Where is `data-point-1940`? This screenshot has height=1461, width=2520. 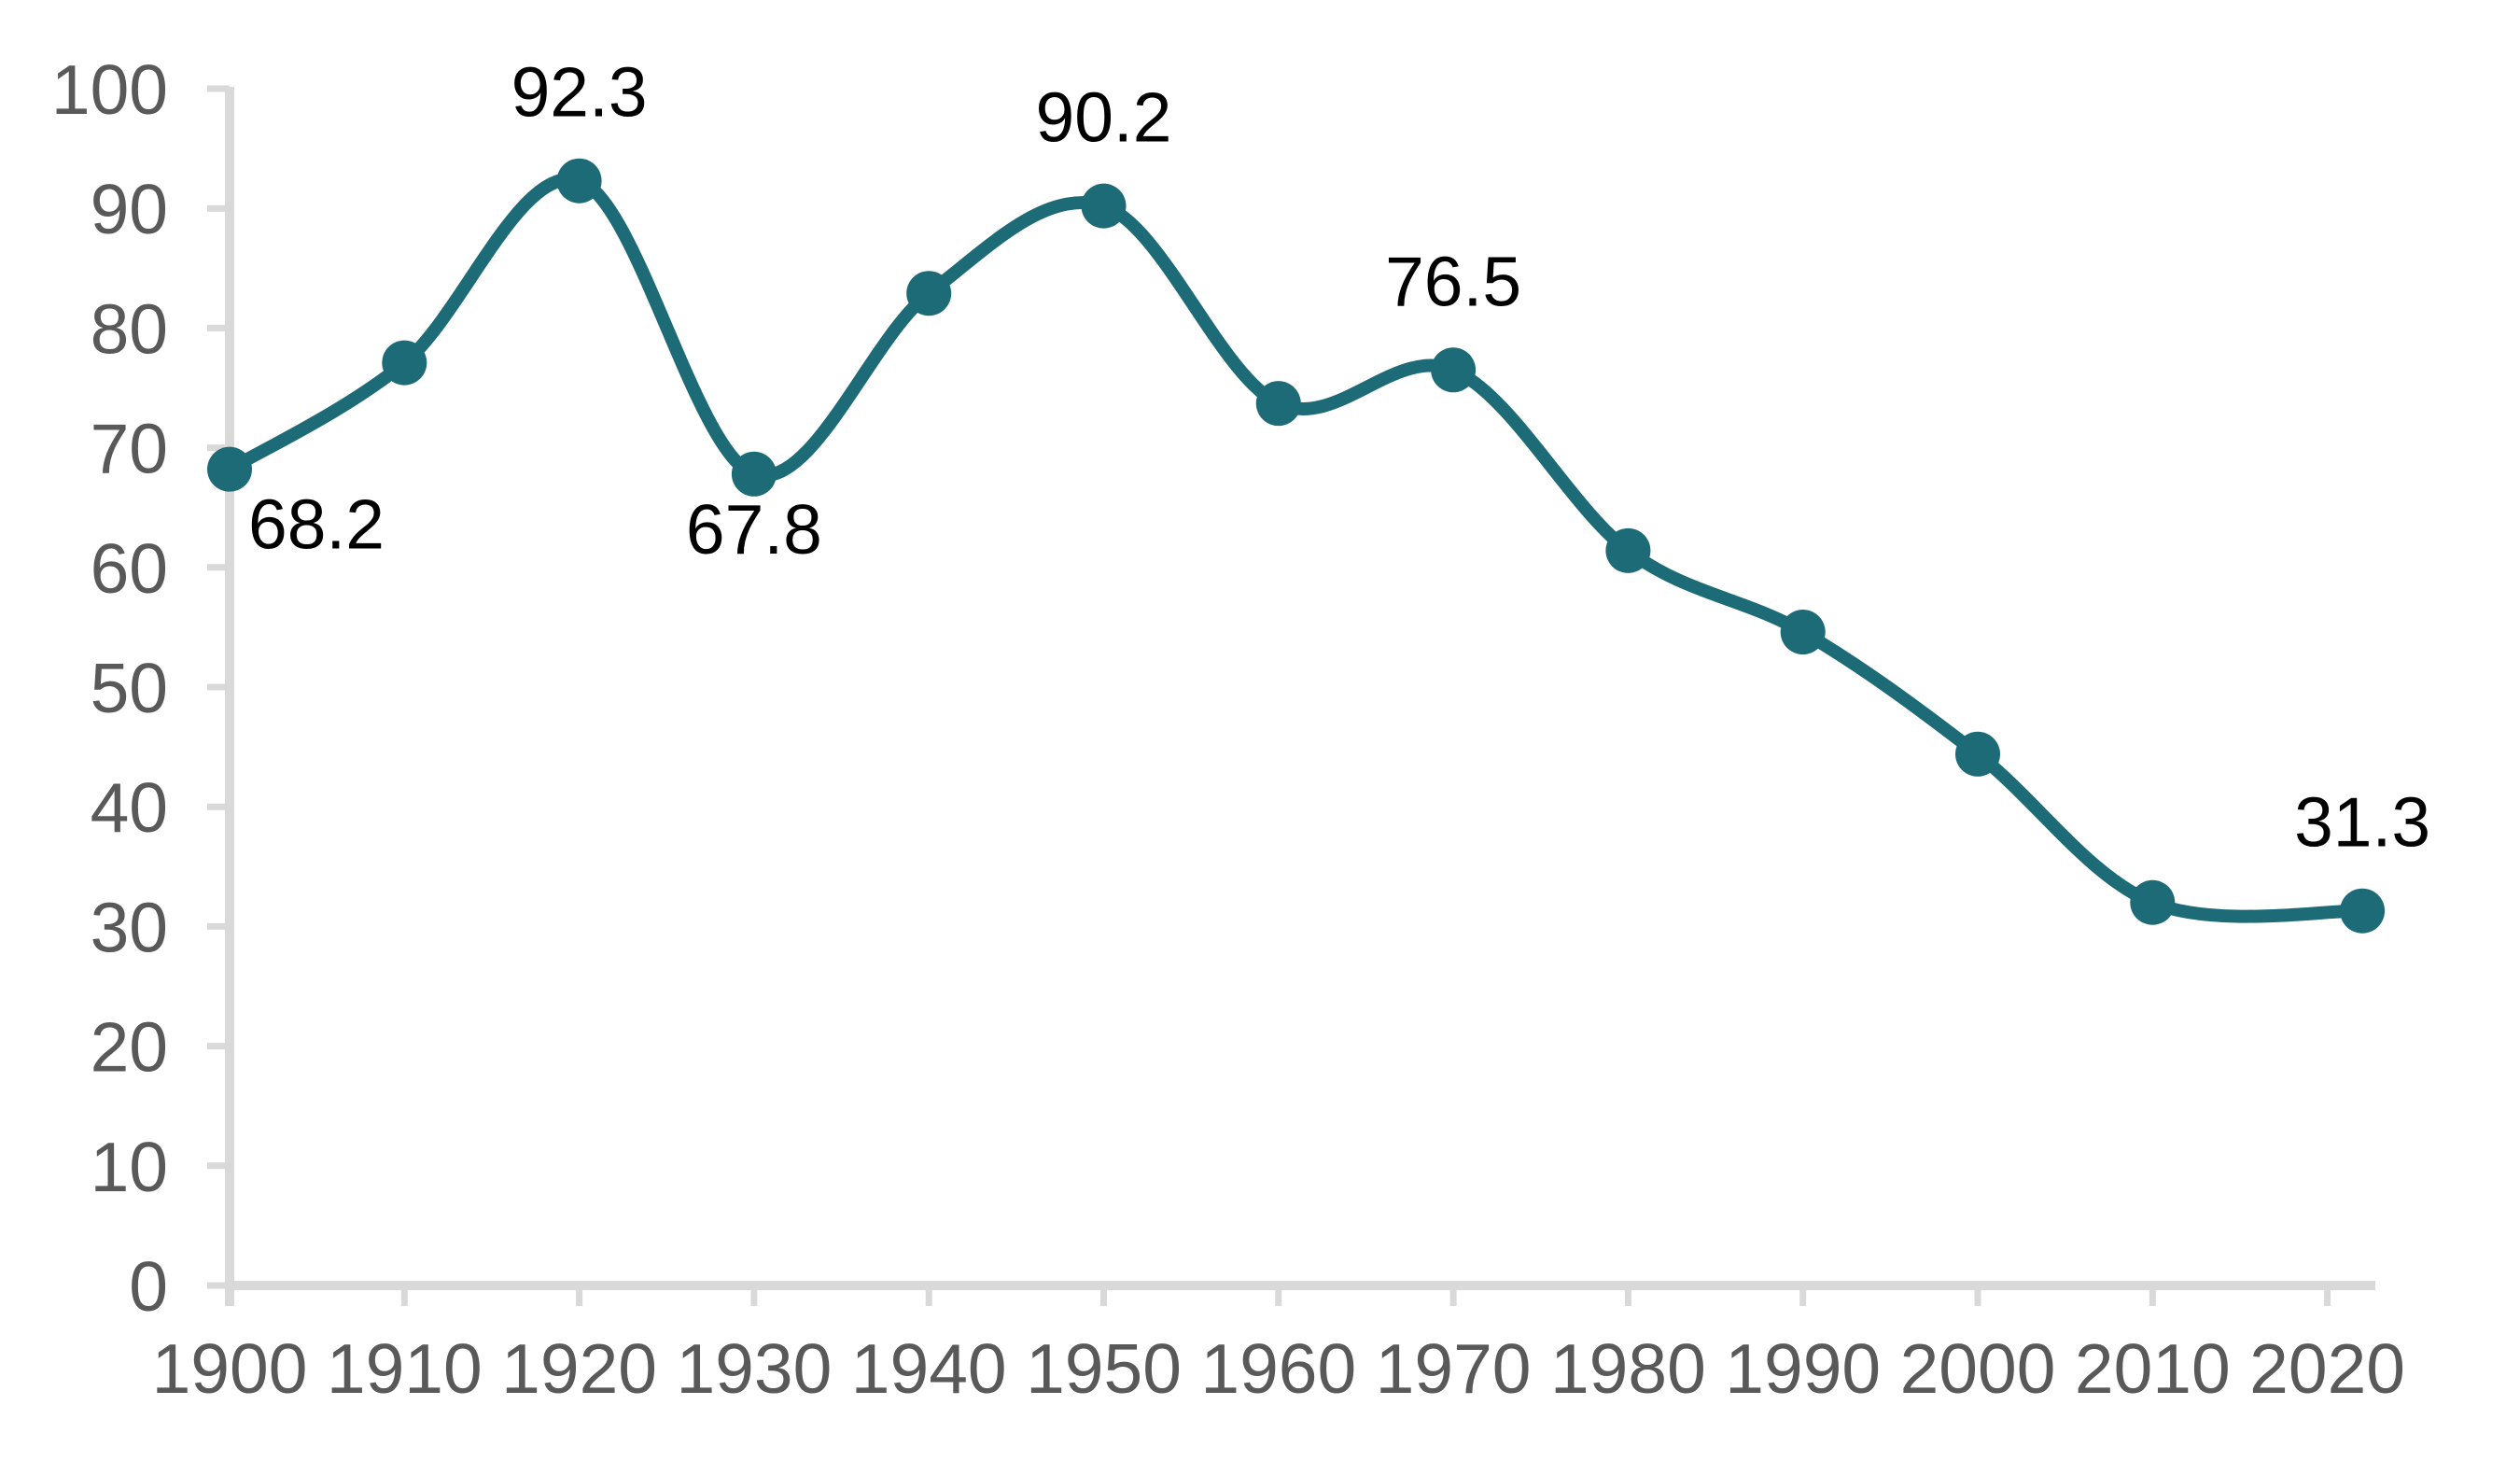 data-point-1940 is located at coordinates (929, 293).